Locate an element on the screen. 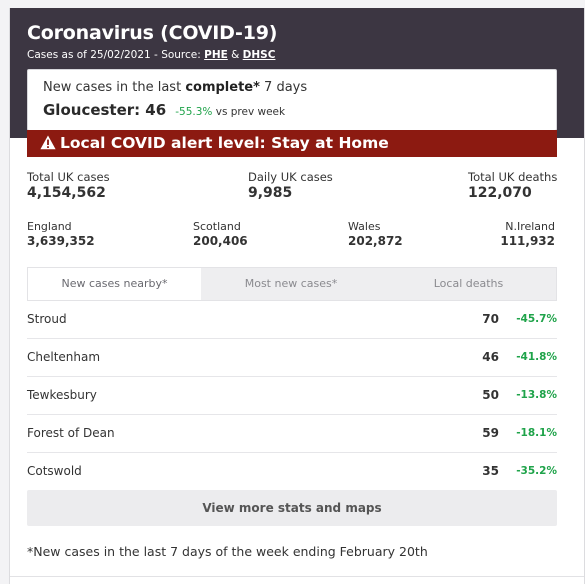 The width and height of the screenshot is (585, 584). widget-title: Coronavirus (COVID-19) is located at coordinates (152, 33).